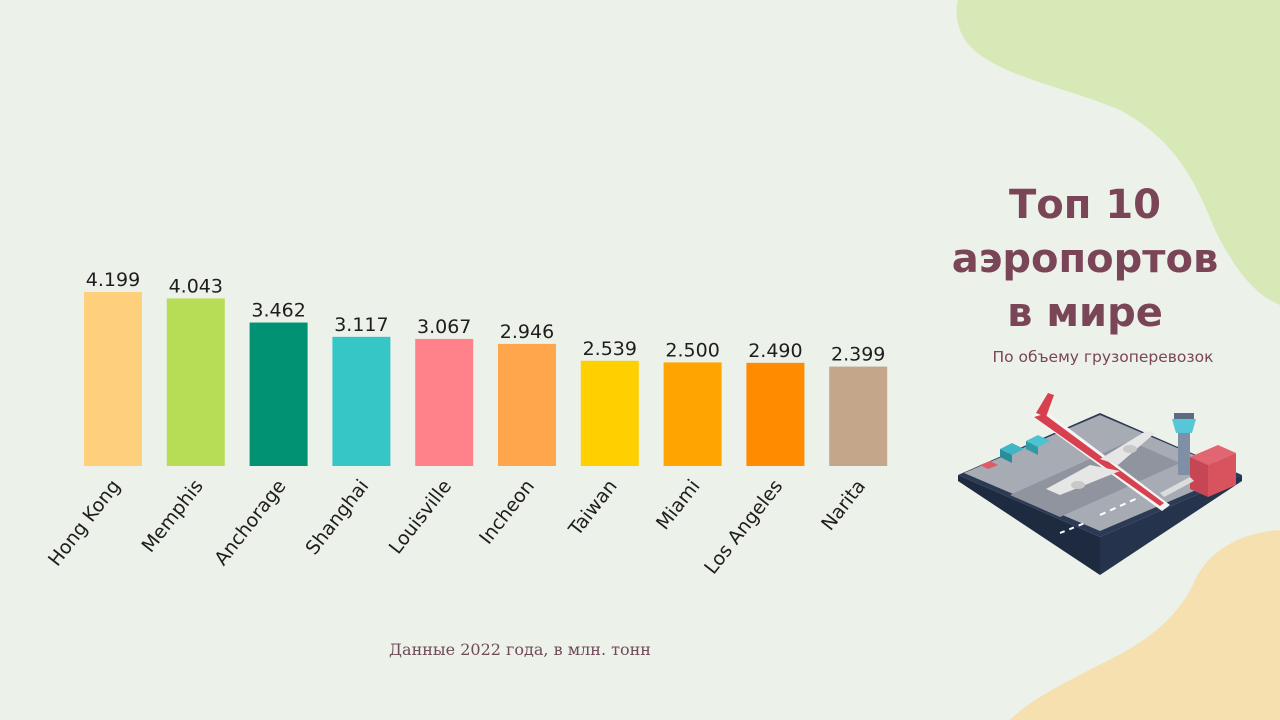 The image size is (1280, 720). What do you see at coordinates (1184, 426) in the screenshot?
I see `tower-cabin` at bounding box center [1184, 426].